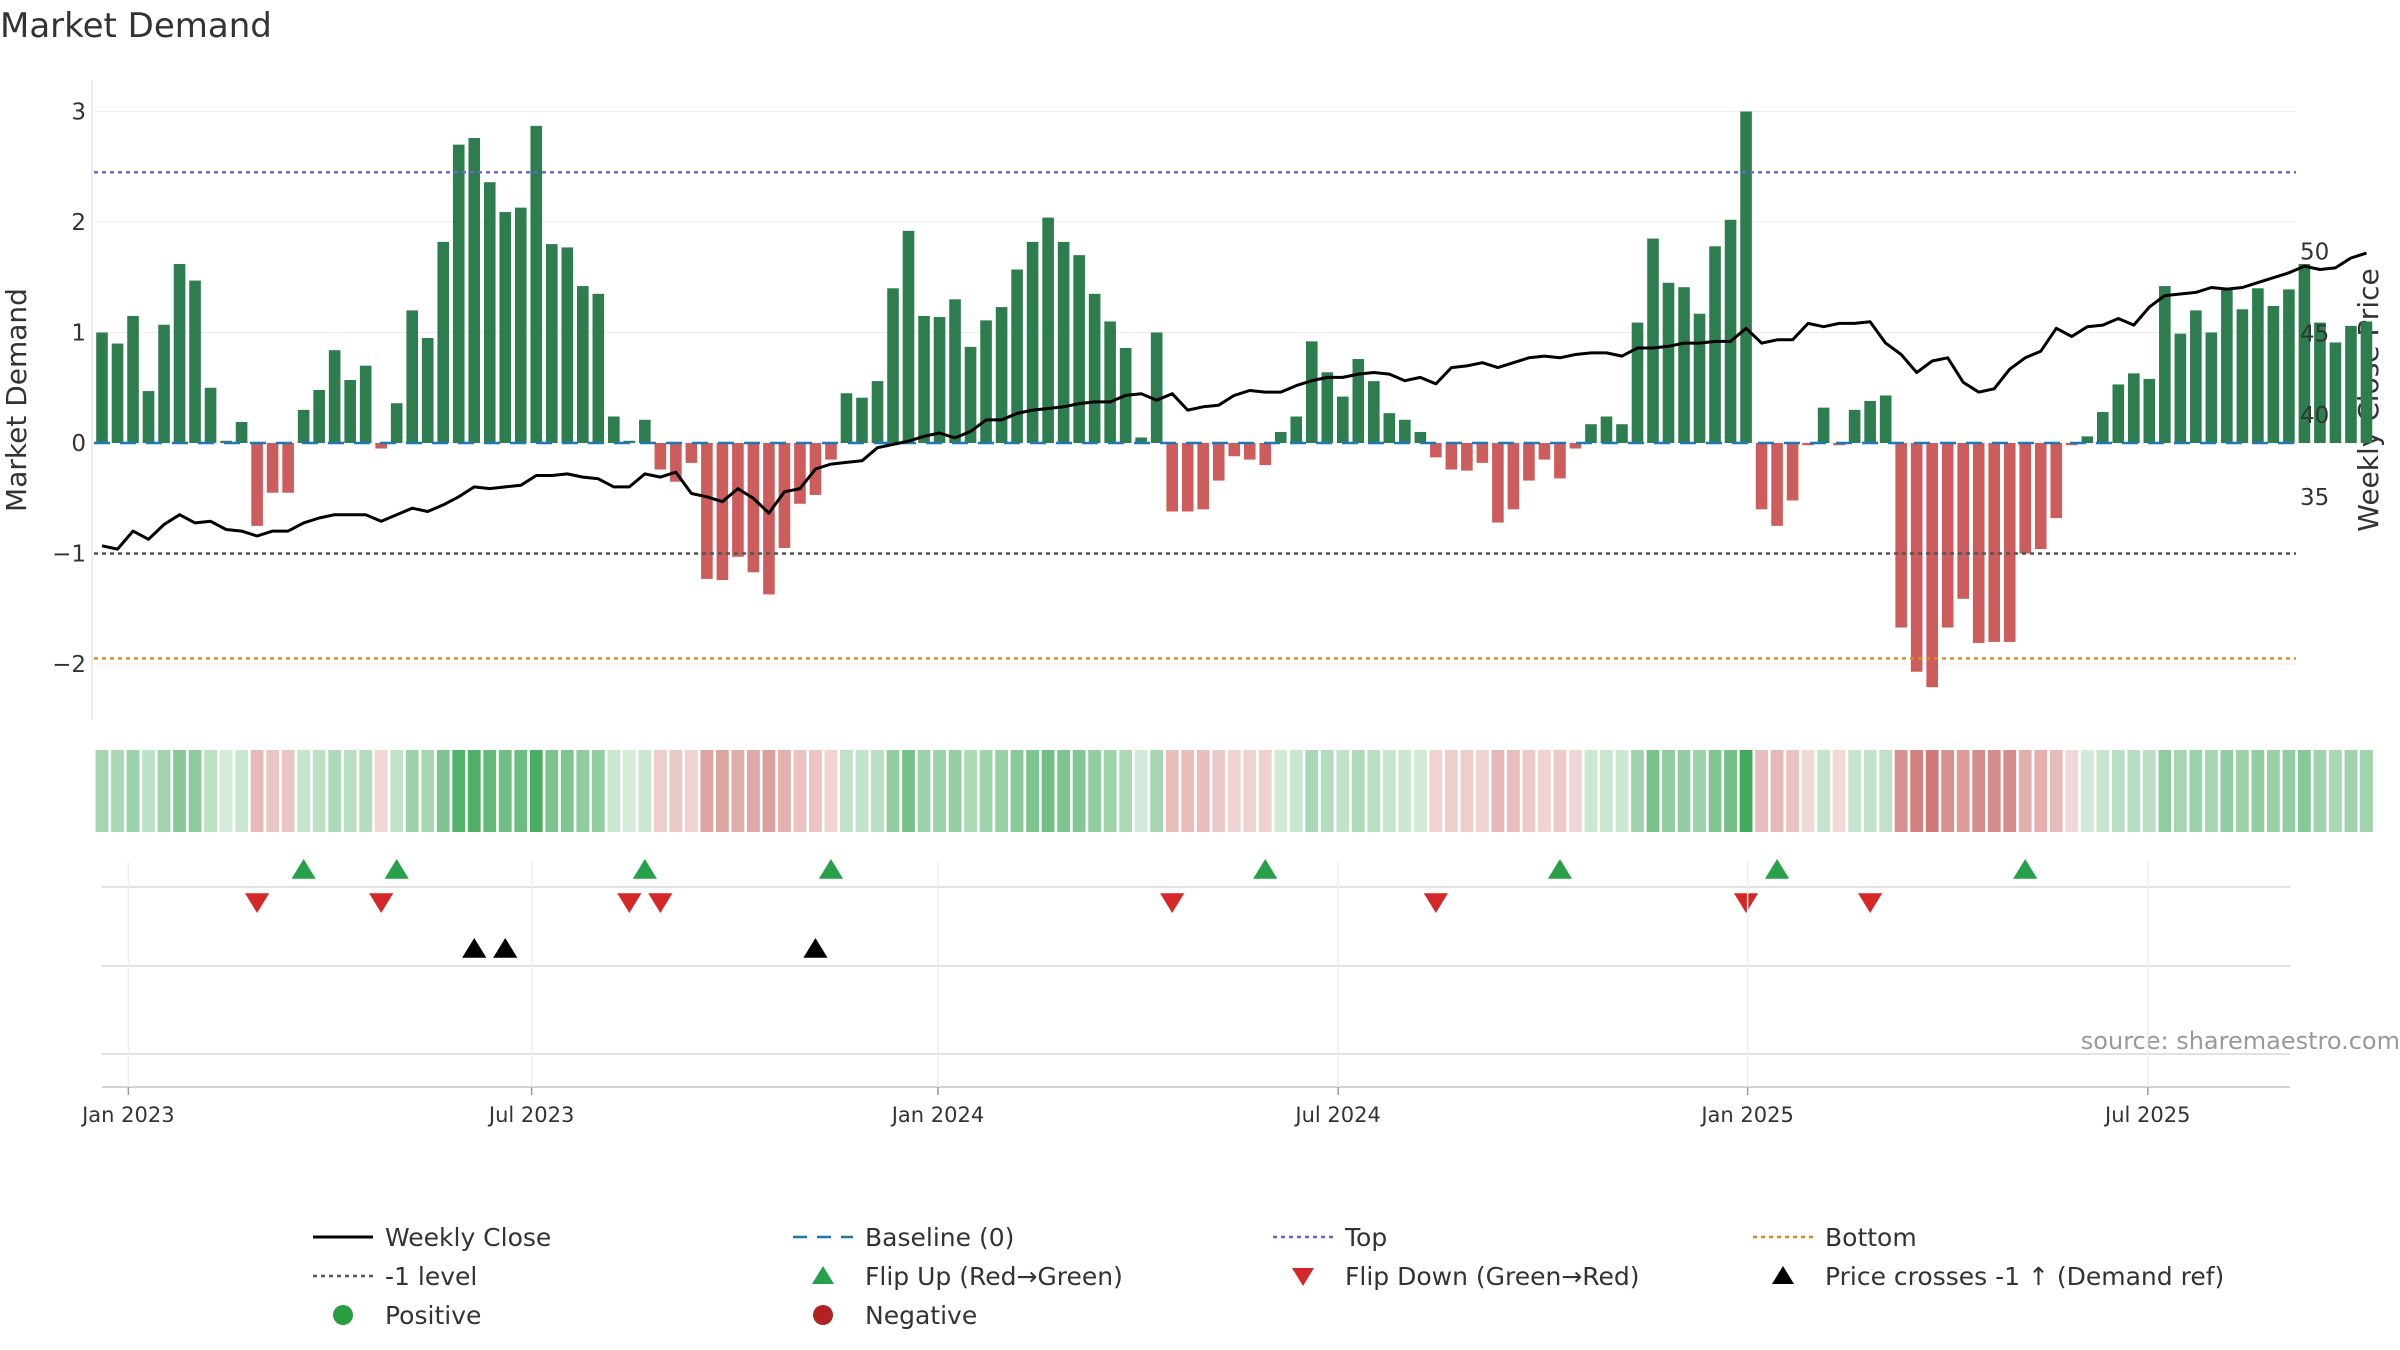 The height and width of the screenshot is (1350, 2400). Describe the element at coordinates (967, 1276) in the screenshot. I see `legend-item: Flip Up (Red→Green)` at that location.